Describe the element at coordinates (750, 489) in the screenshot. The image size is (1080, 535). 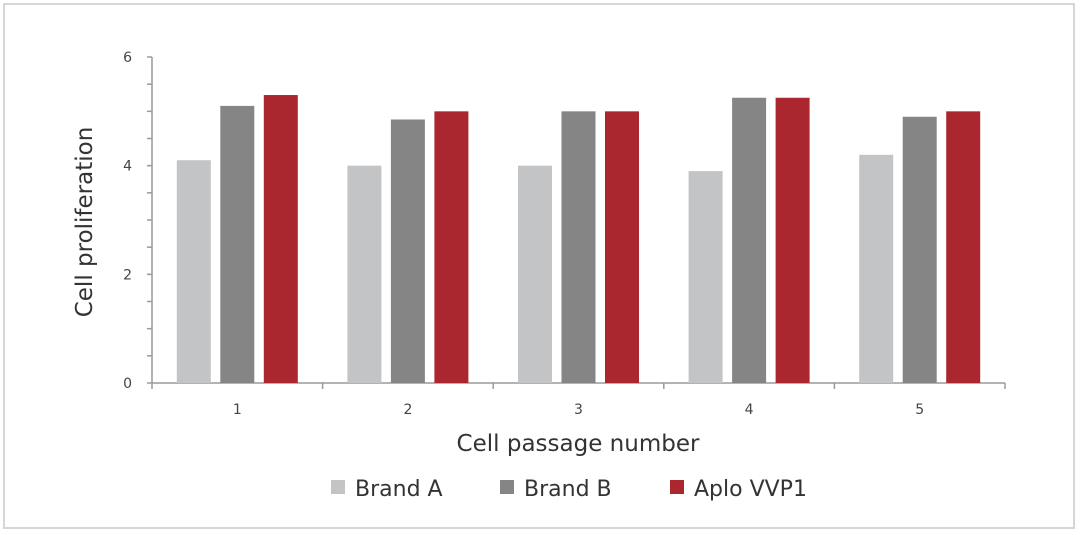
I see `legend-label: Aplo VVP1` at that location.